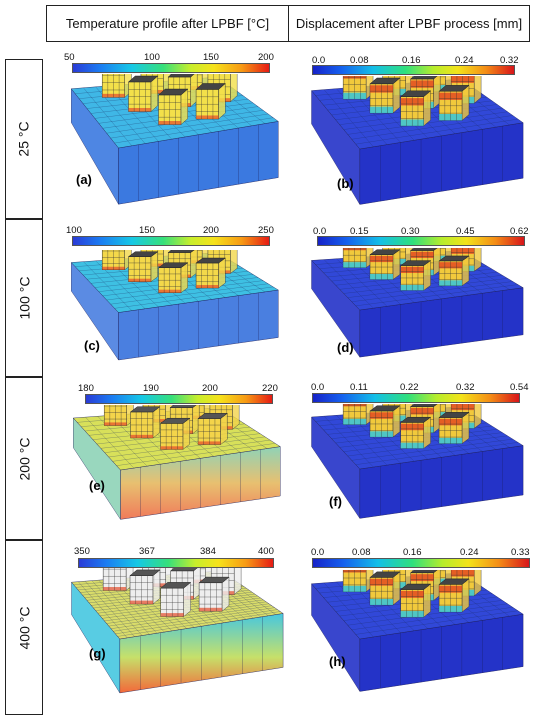 The image size is (550, 719). What do you see at coordinates (337, 661) in the screenshot?
I see `panel-label: (h)` at bounding box center [337, 661].